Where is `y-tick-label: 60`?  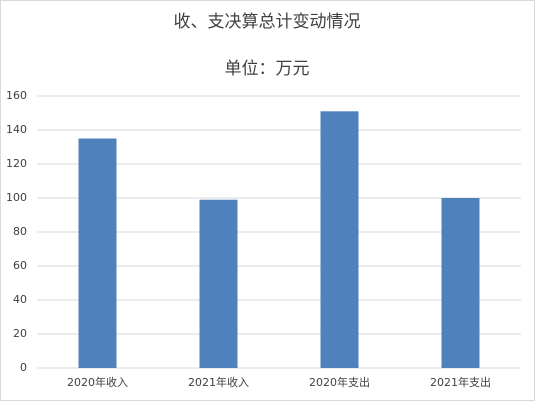 y-tick-label: 60 is located at coordinates (20, 265).